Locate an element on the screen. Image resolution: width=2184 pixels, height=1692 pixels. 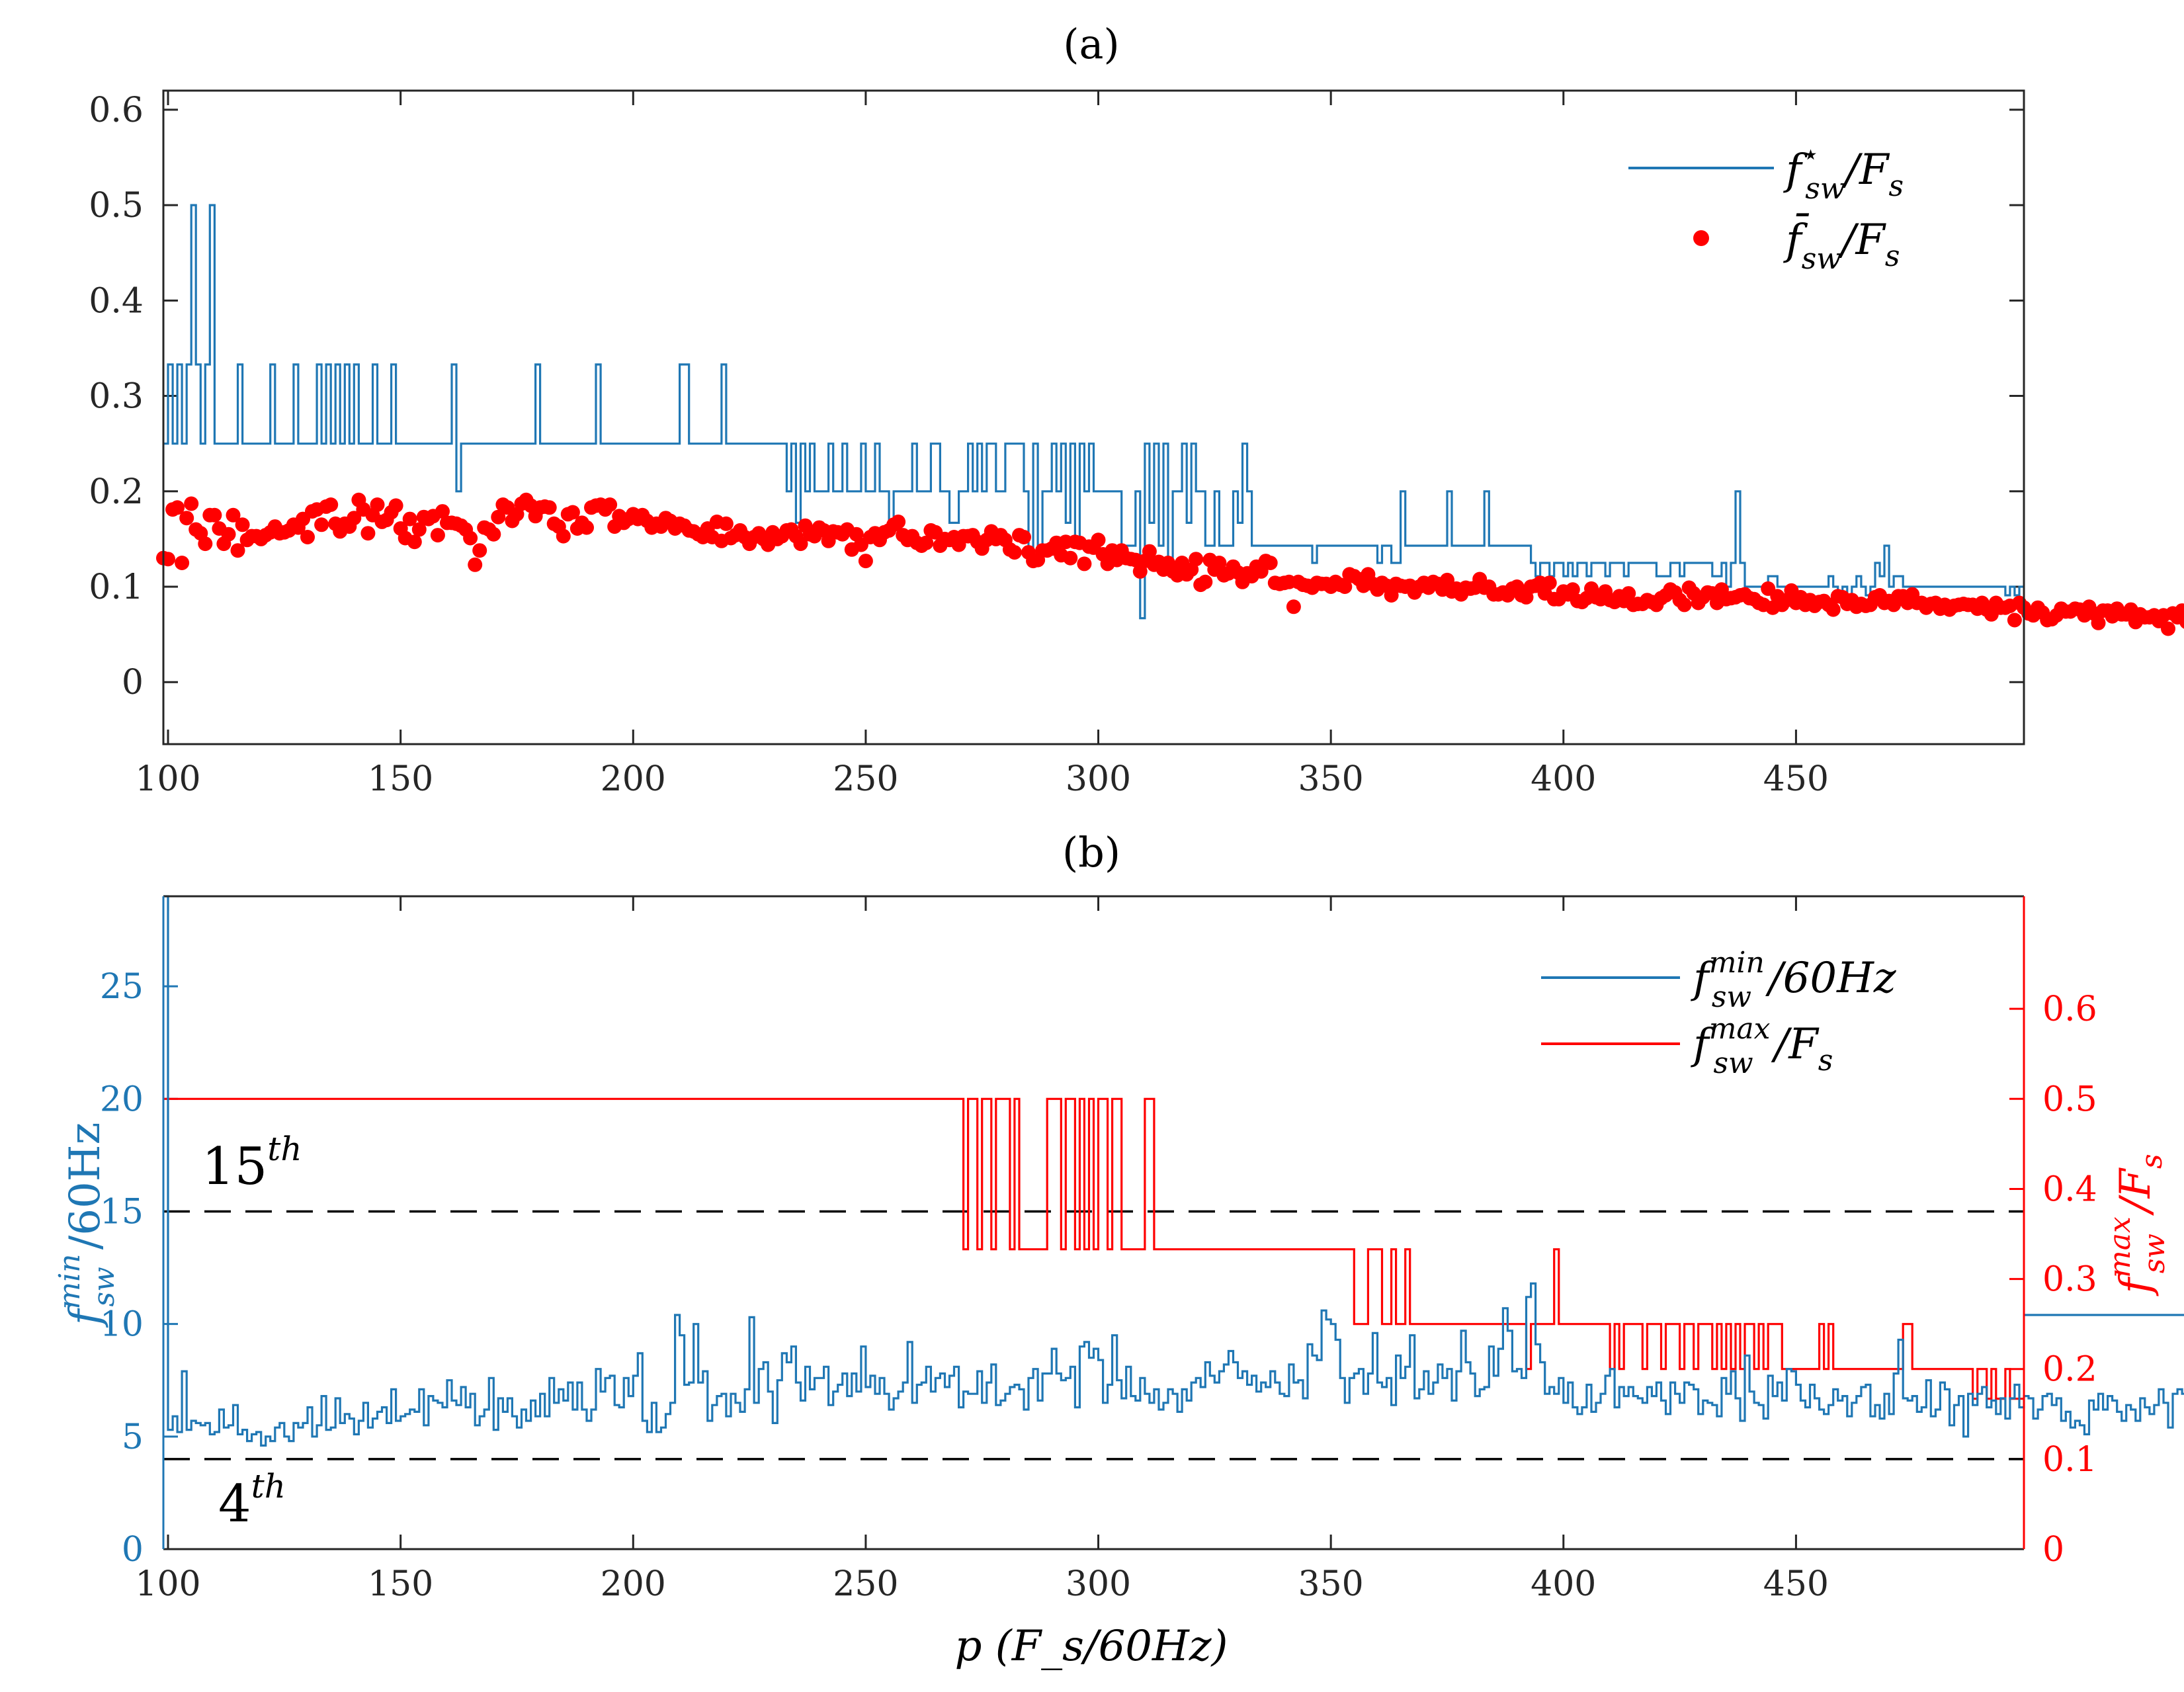
panel-b-left-ytick-label: 0 is located at coordinates (133, 1550).